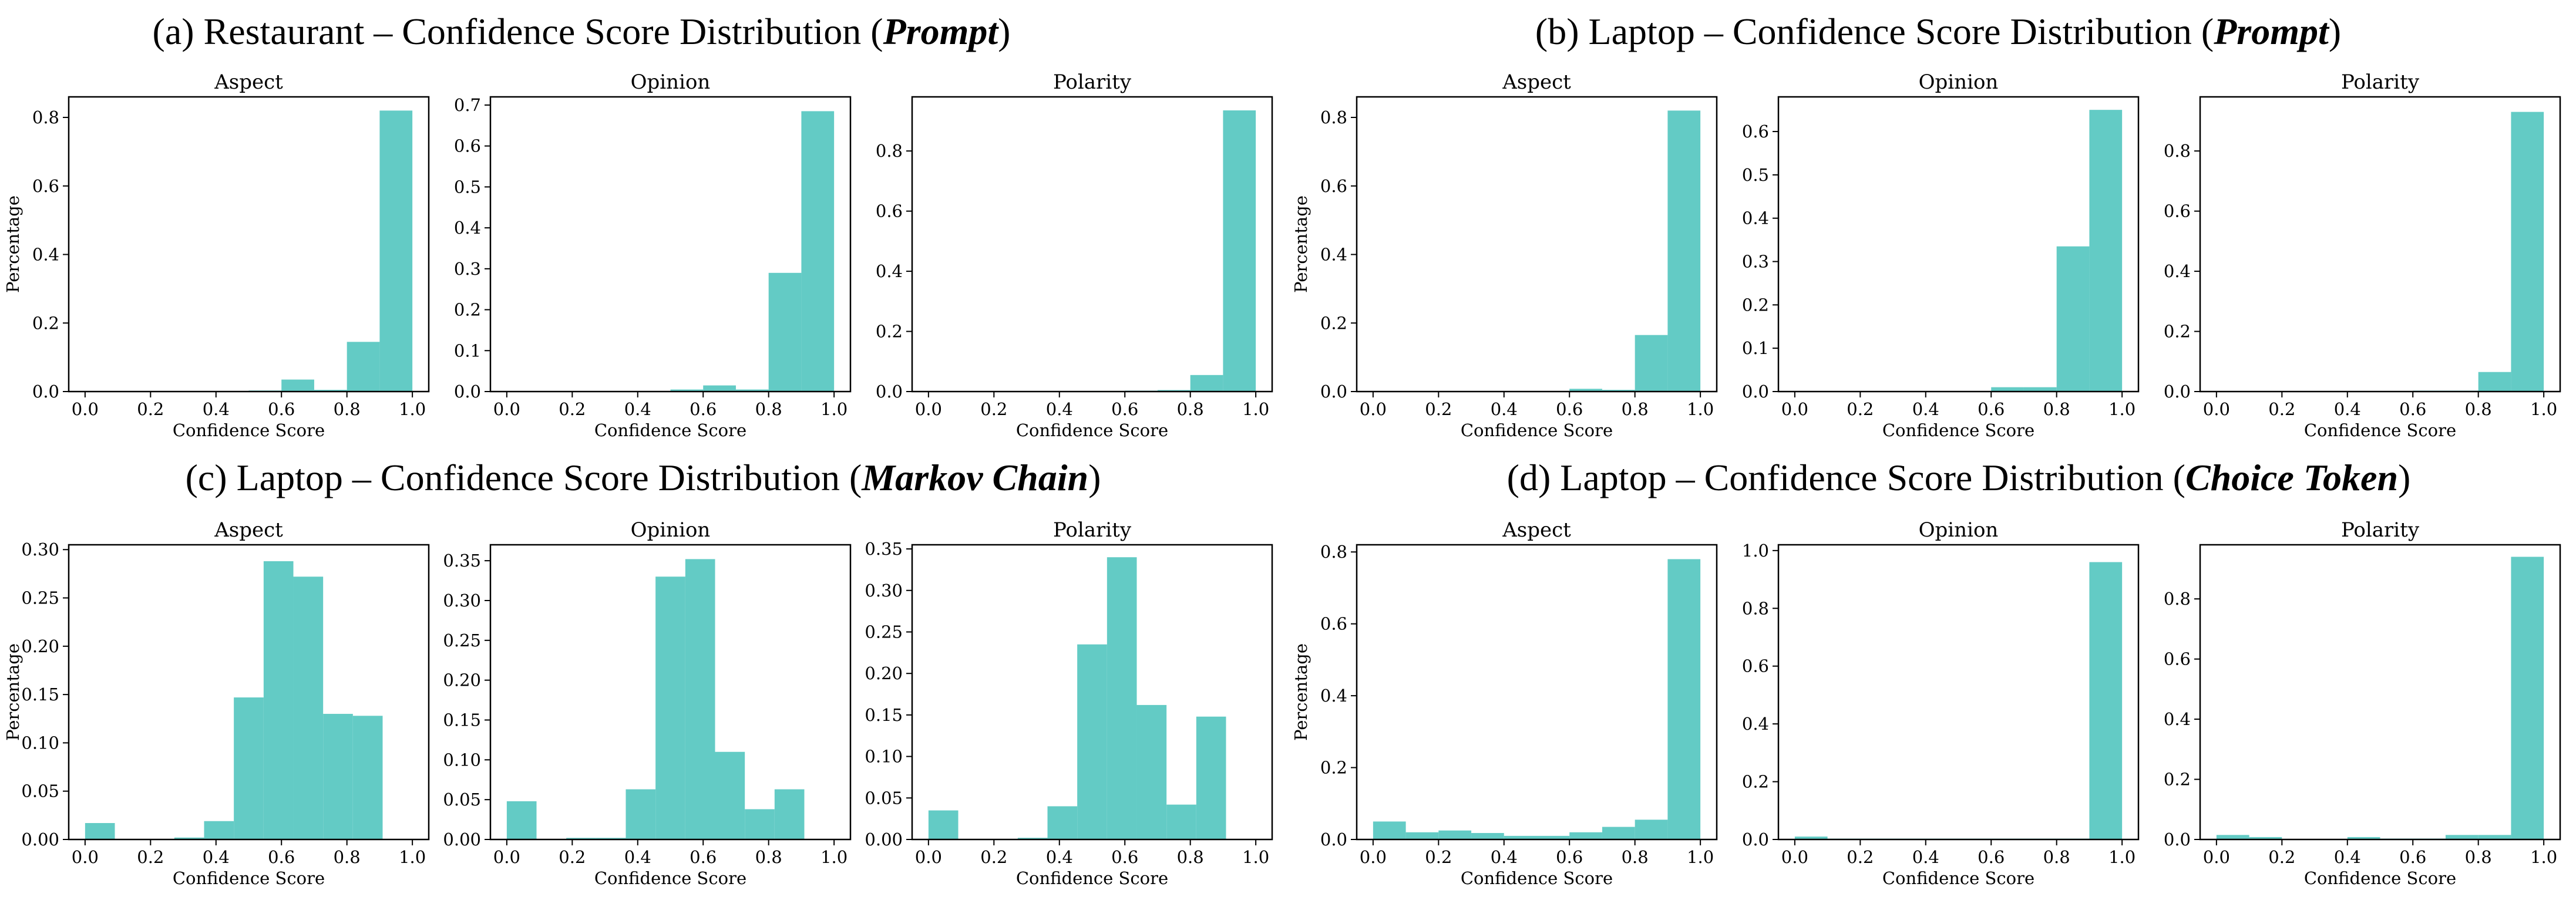 This screenshot has height=897, width=2576. Describe the element at coordinates (467, 350) in the screenshot. I see `y-tick-label: 0.1` at that location.